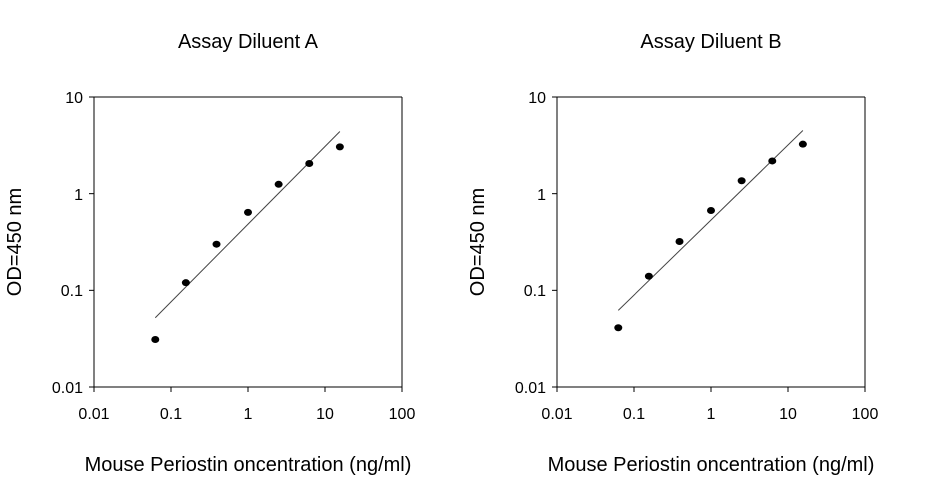  I want to click on y-tick-label-a-2: 1, so click(78, 195).